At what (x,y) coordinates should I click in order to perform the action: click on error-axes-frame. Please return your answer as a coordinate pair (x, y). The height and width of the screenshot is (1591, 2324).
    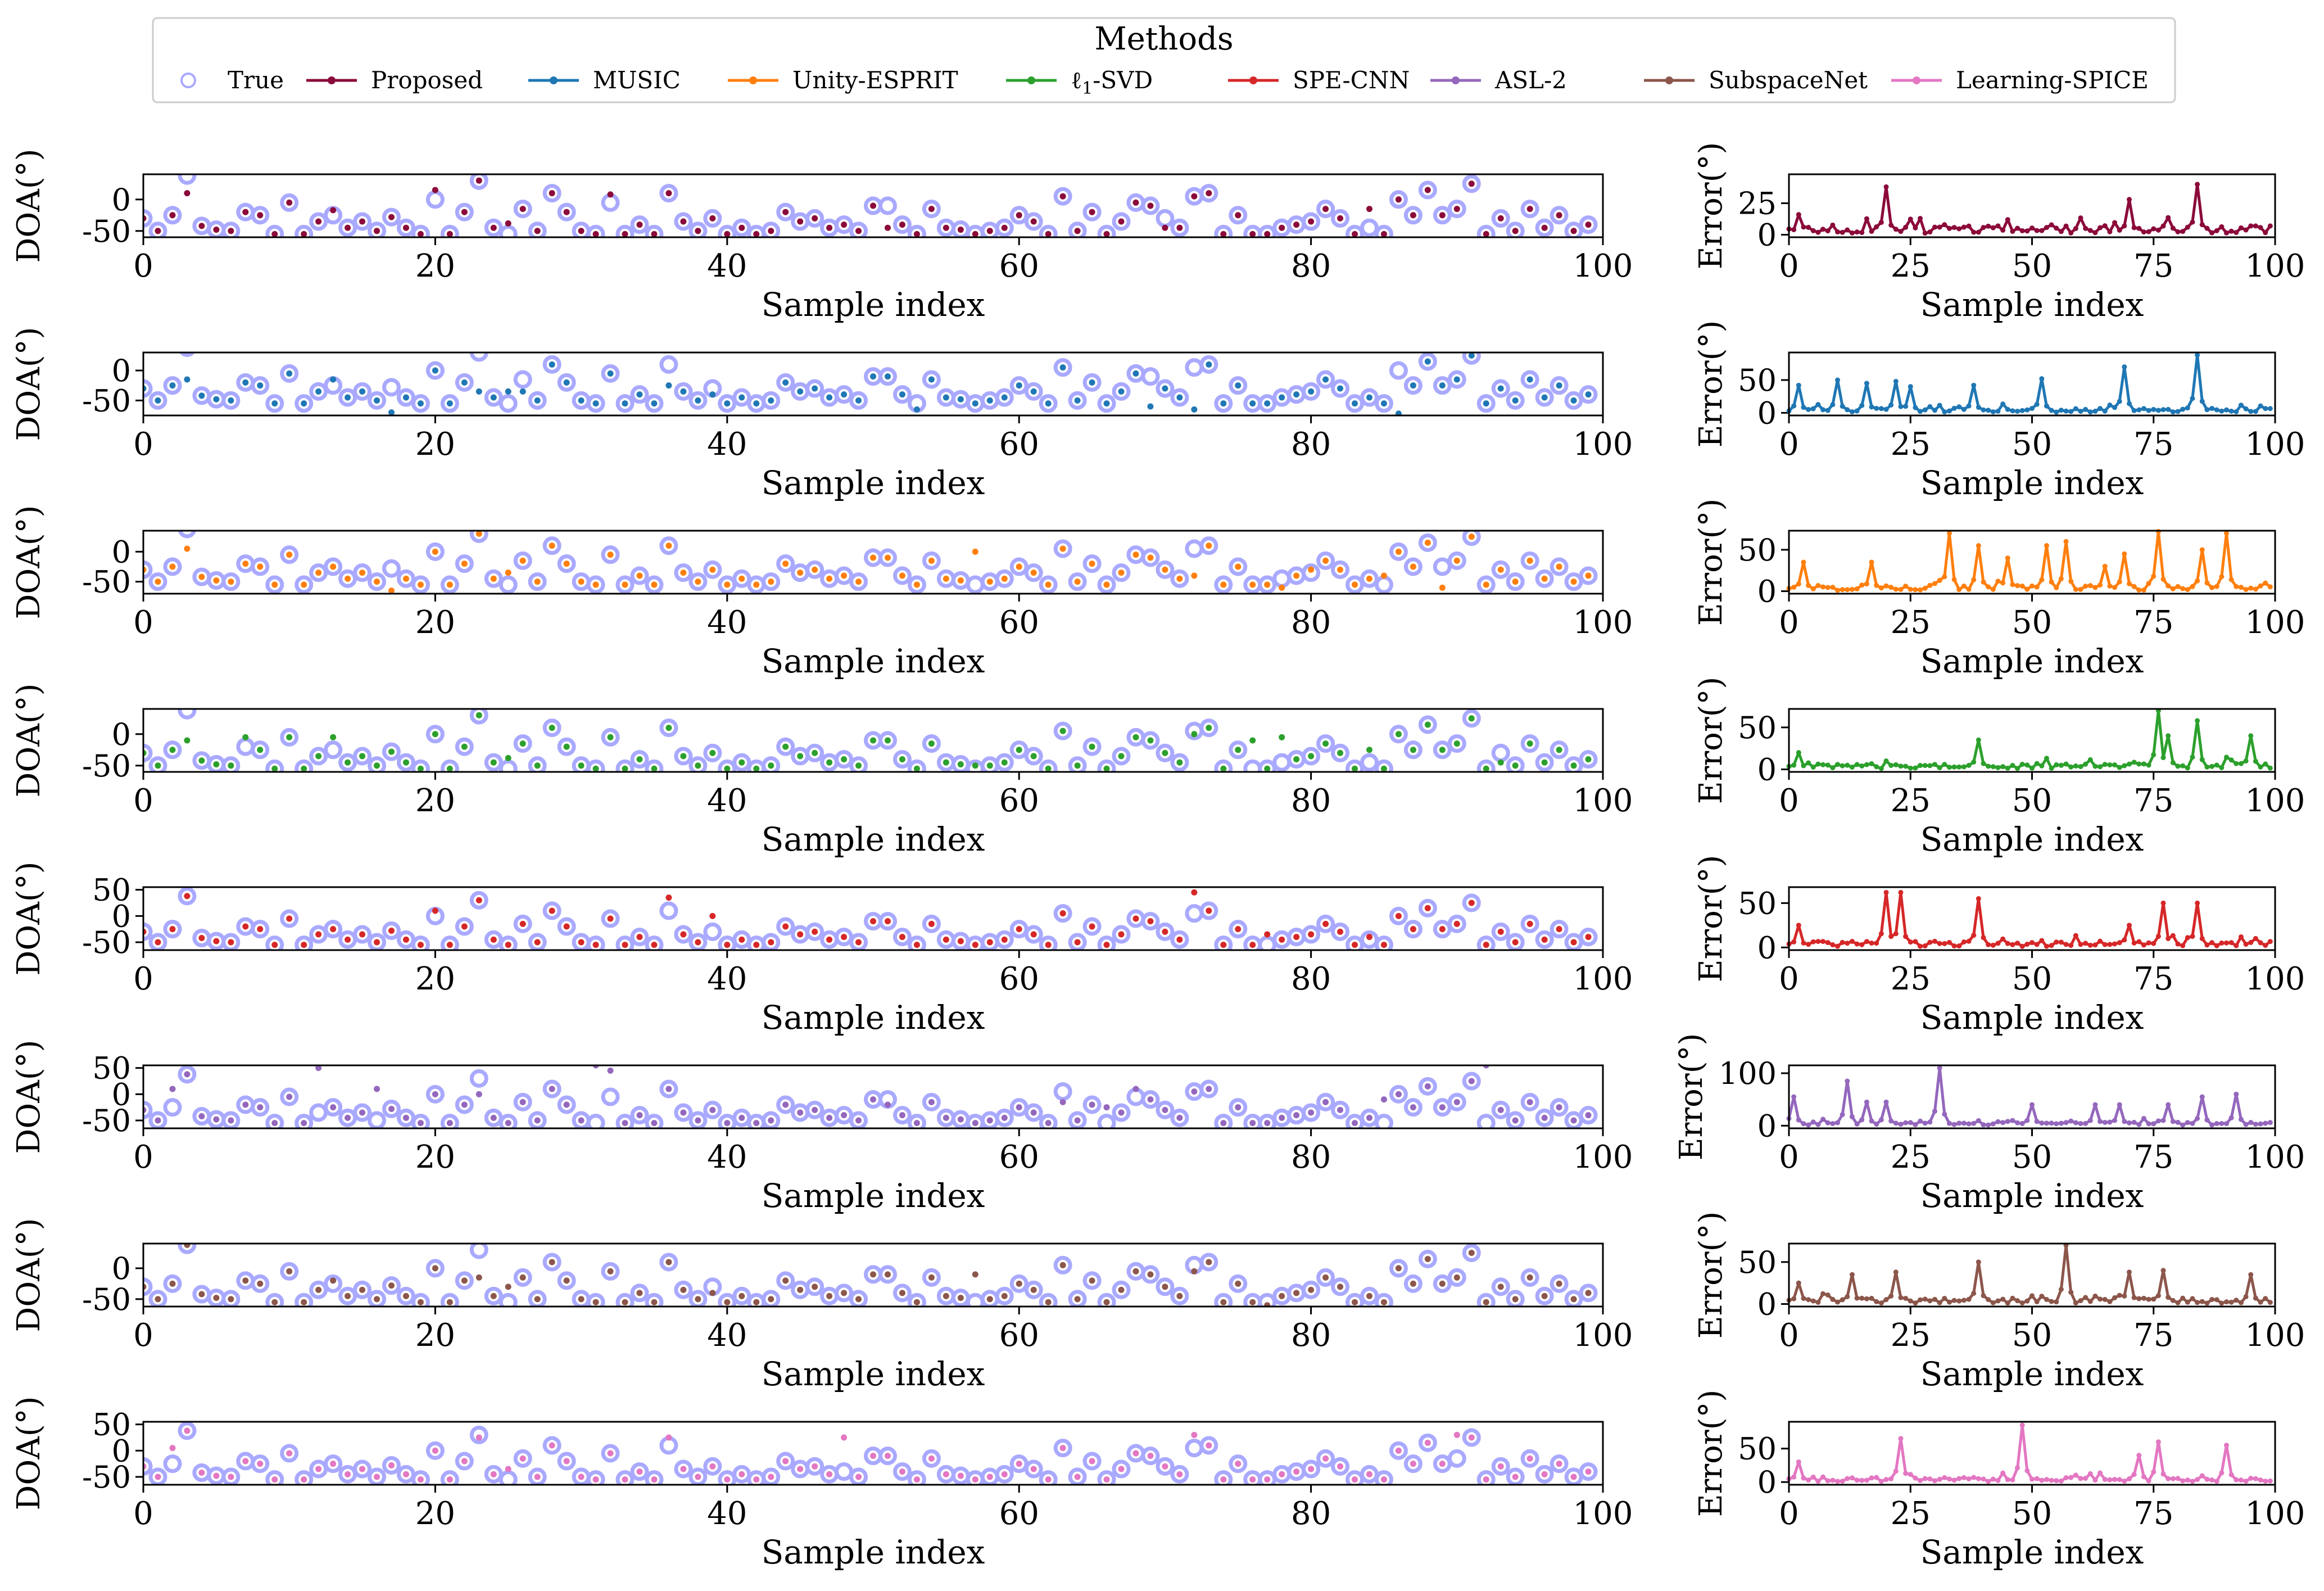
    Looking at the image, I should click on (2032, 1096).